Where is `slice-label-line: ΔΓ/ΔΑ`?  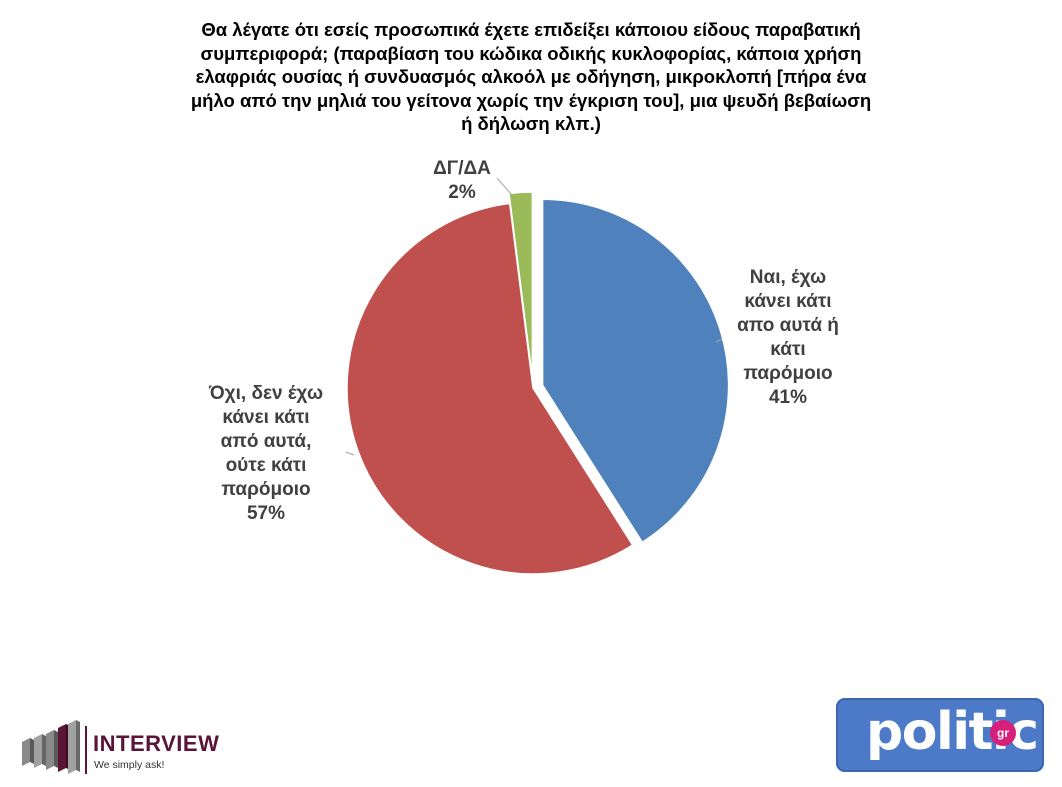 slice-label-line: ΔΓ/ΔΑ is located at coordinates (462, 168).